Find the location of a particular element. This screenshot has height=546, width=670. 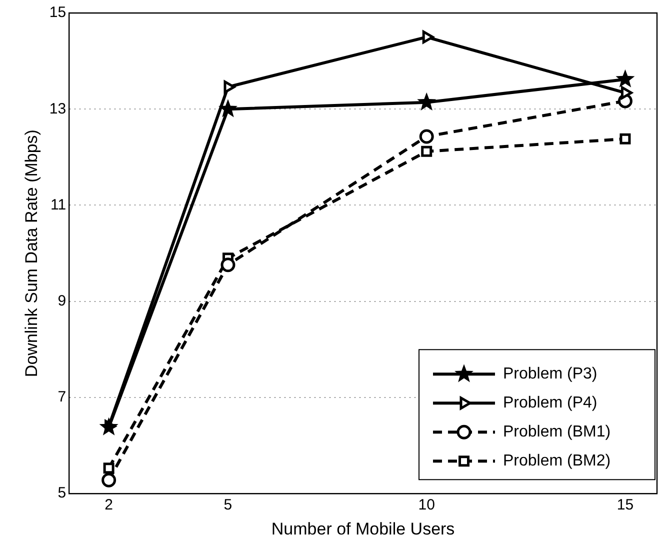

x-axis-title: Number of Mobile Users is located at coordinates (363, 528).